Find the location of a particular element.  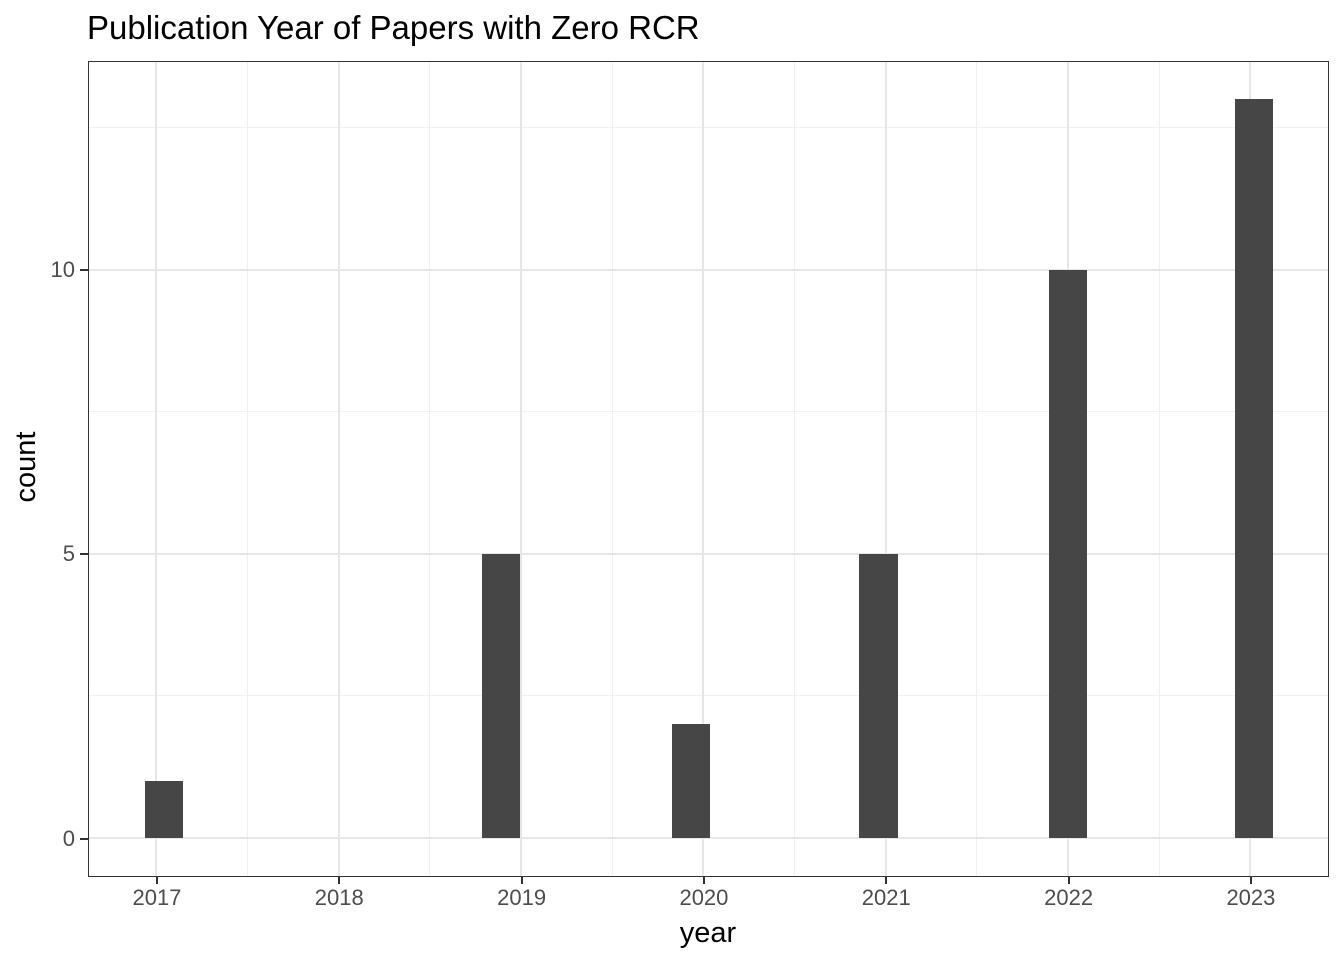

y-tick-label: 10 is located at coordinates (62, 269).